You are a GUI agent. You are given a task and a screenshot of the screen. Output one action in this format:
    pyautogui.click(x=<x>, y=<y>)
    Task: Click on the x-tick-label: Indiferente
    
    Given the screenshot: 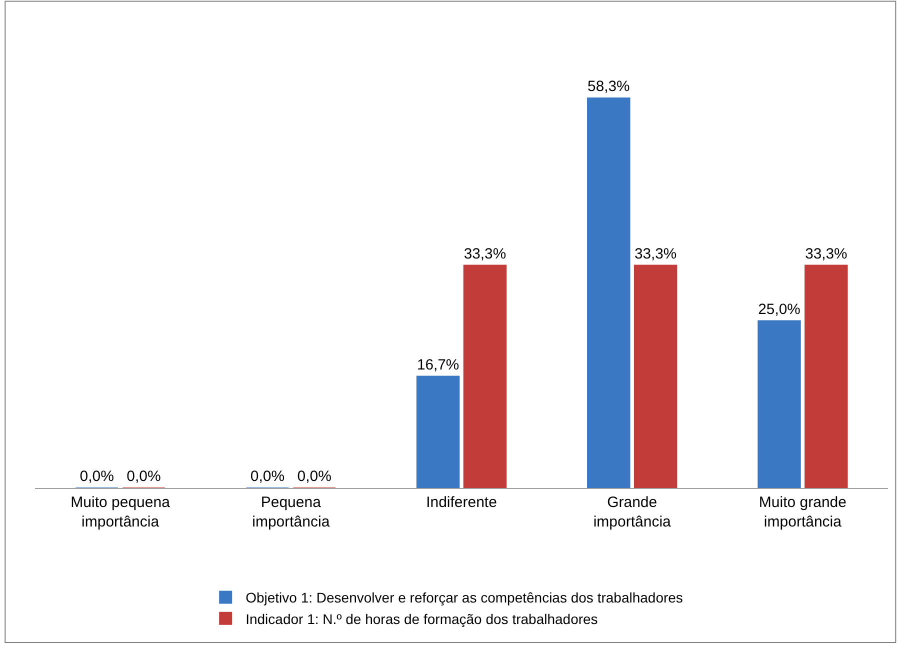 What is the action you would take?
    pyautogui.click(x=461, y=502)
    